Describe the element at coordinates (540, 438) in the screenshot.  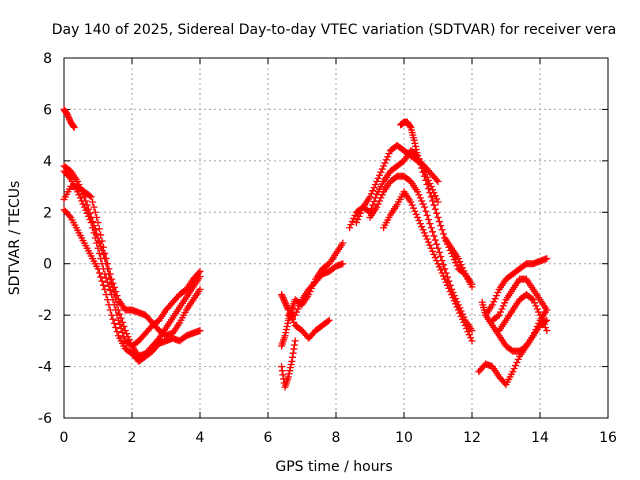
I see `x-tick-label: 14` at that location.